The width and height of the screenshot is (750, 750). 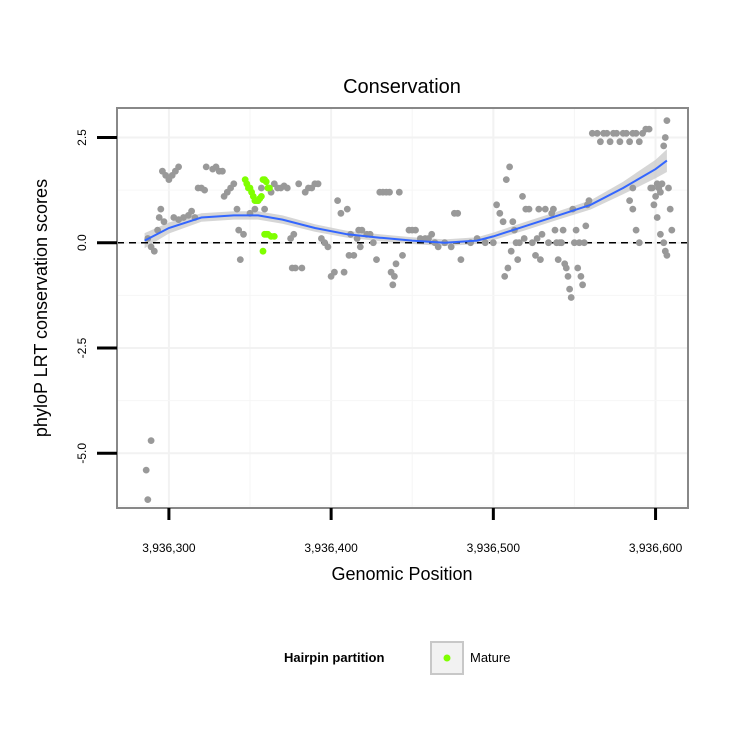 I want to click on x-tick-label: 3,936,300, so click(x=169, y=548).